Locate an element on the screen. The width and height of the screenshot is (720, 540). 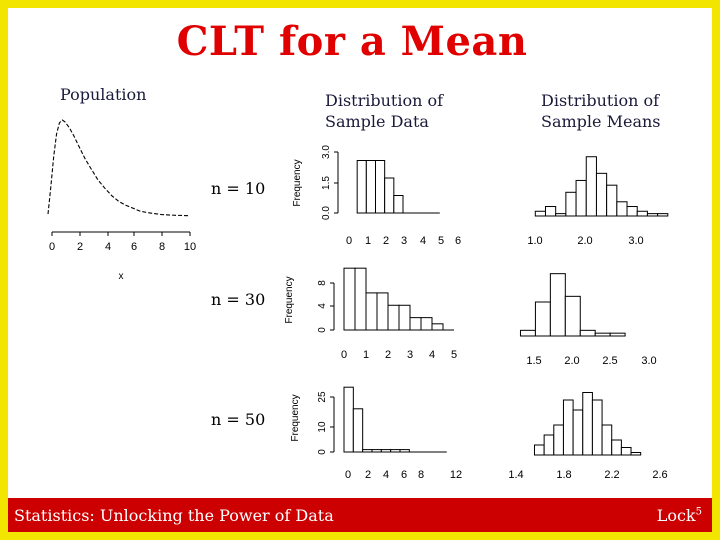
population-curve is located at coordinates (119, 168).